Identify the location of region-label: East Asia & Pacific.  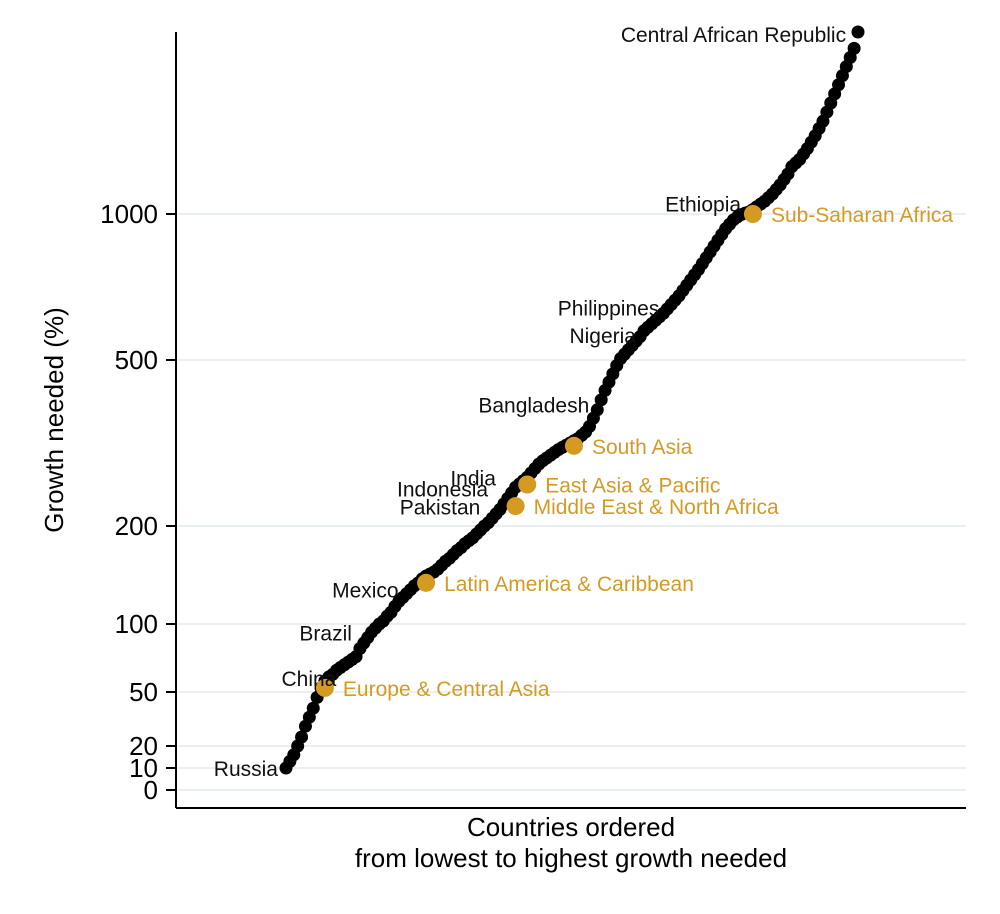
(632, 486).